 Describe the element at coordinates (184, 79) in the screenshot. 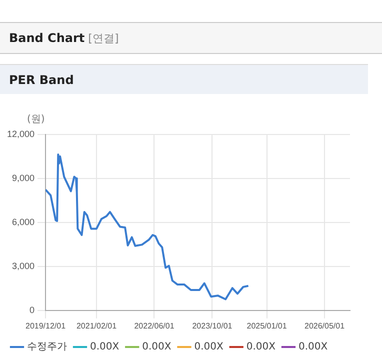

I see `chart-subtitle: PER Band` at that location.